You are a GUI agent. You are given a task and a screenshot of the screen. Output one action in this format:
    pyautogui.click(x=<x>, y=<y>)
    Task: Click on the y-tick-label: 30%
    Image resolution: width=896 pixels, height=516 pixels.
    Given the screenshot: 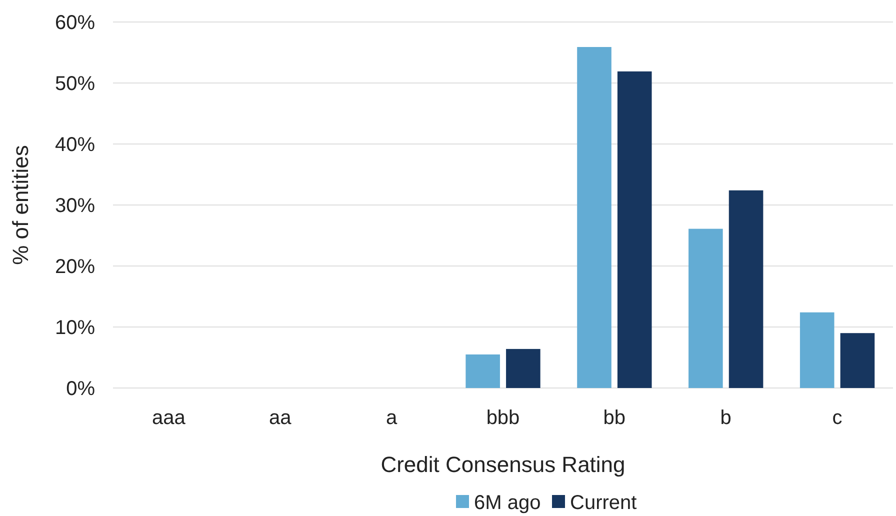 What is the action you would take?
    pyautogui.click(x=75, y=206)
    